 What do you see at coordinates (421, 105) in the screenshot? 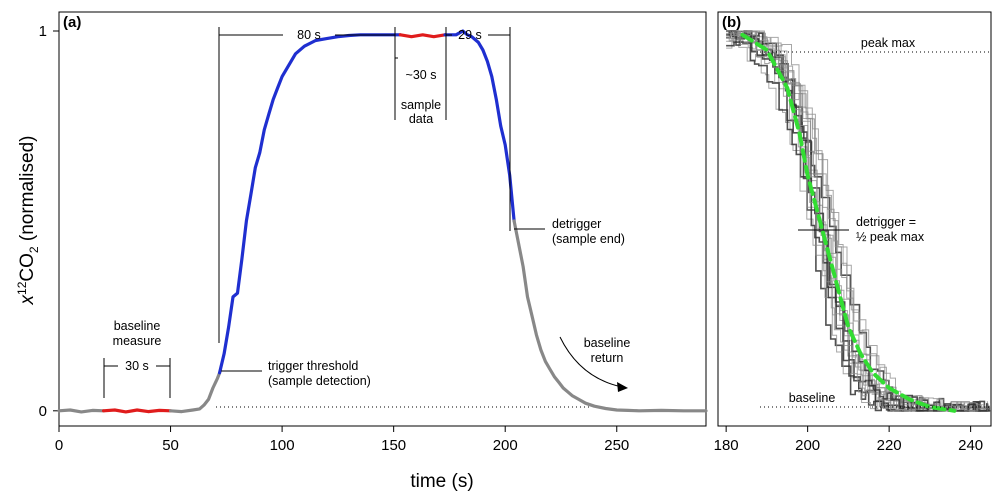
I see `sample-data-label: sample` at bounding box center [421, 105].